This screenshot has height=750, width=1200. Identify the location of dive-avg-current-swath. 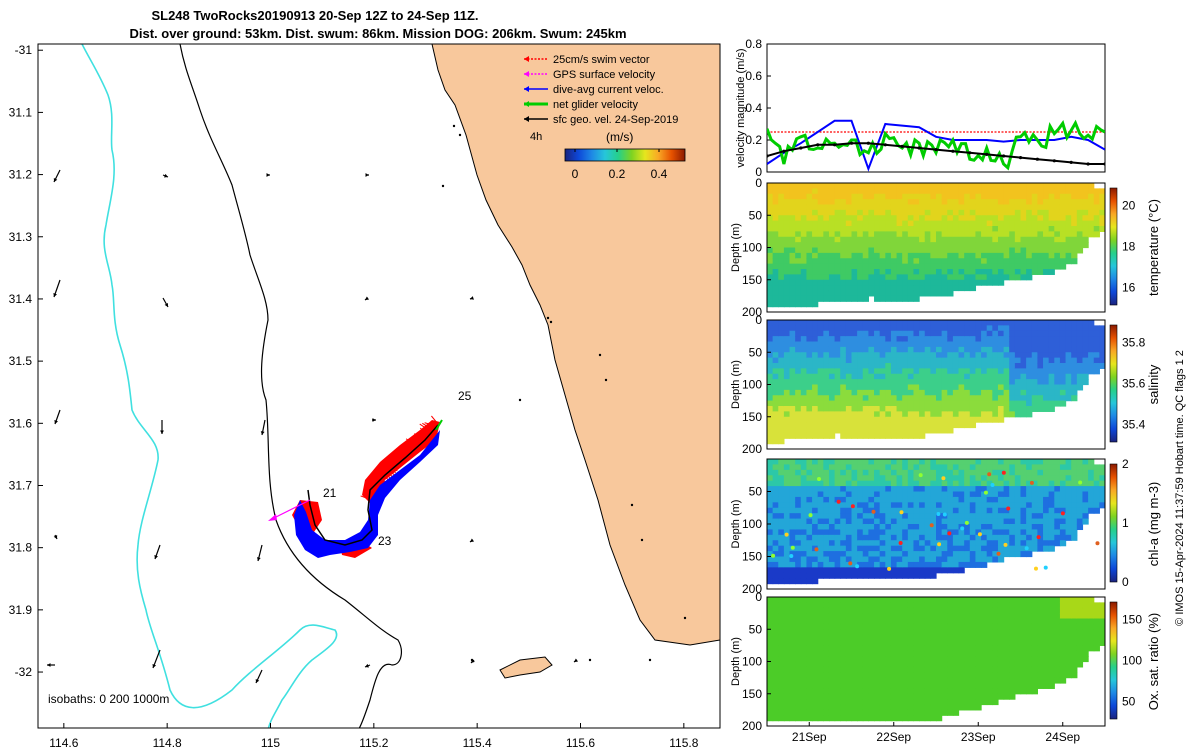
(367, 494).